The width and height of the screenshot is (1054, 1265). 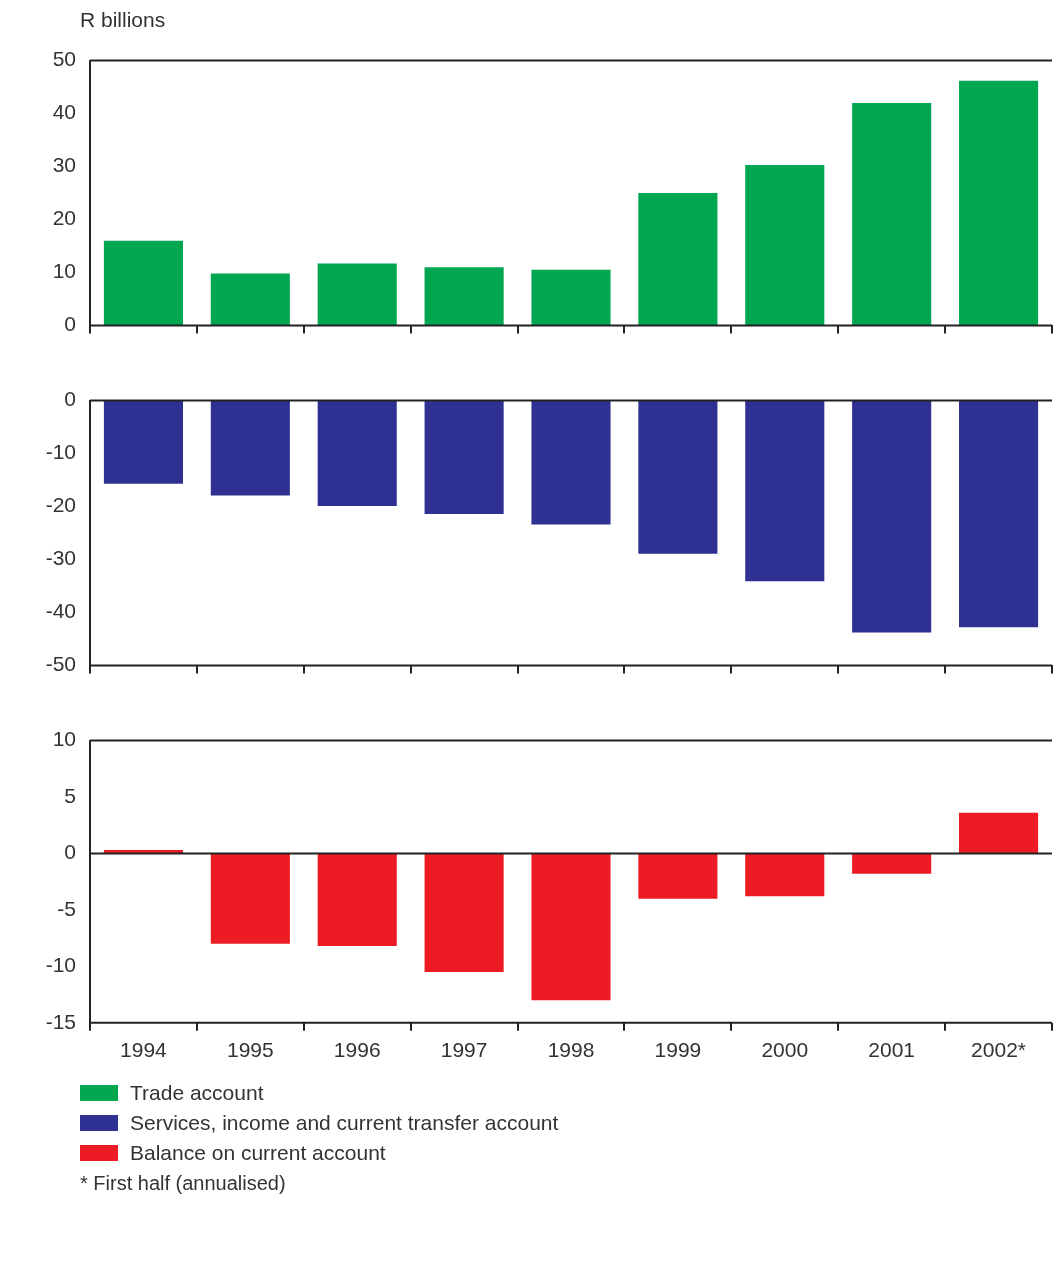 I want to click on y-tick-label: -20, so click(x=60, y=505).